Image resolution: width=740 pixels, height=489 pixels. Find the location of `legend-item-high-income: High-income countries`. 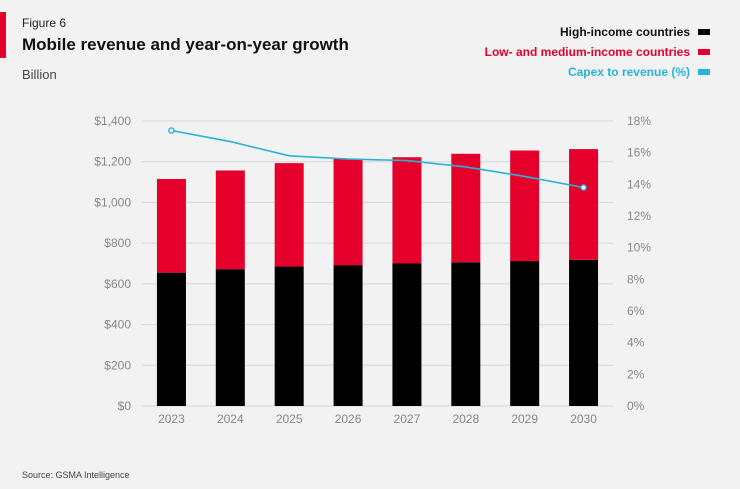

legend-item-high-income: High-income countries is located at coordinates (597, 32).